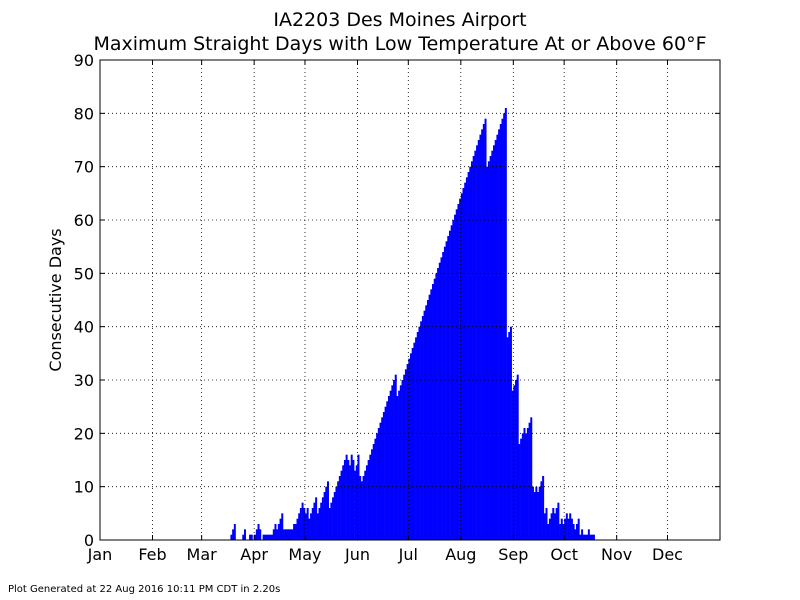 The image size is (800, 600). I want to click on y-tick-label: 30, so click(84, 380).